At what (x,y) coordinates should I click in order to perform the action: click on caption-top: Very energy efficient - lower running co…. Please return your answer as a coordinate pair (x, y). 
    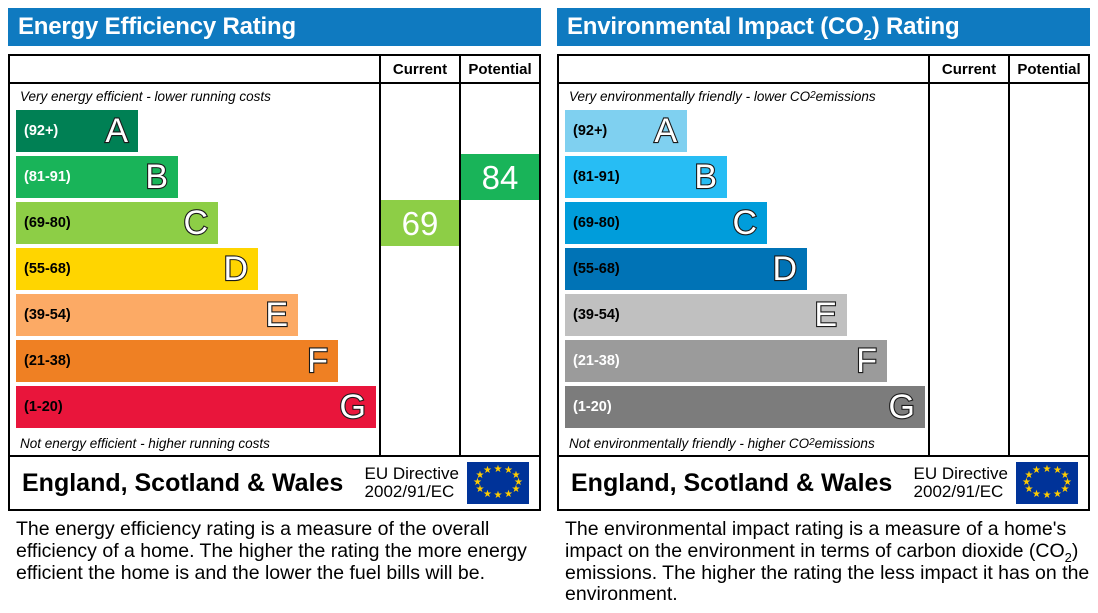
    Looking at the image, I should click on (145, 96).